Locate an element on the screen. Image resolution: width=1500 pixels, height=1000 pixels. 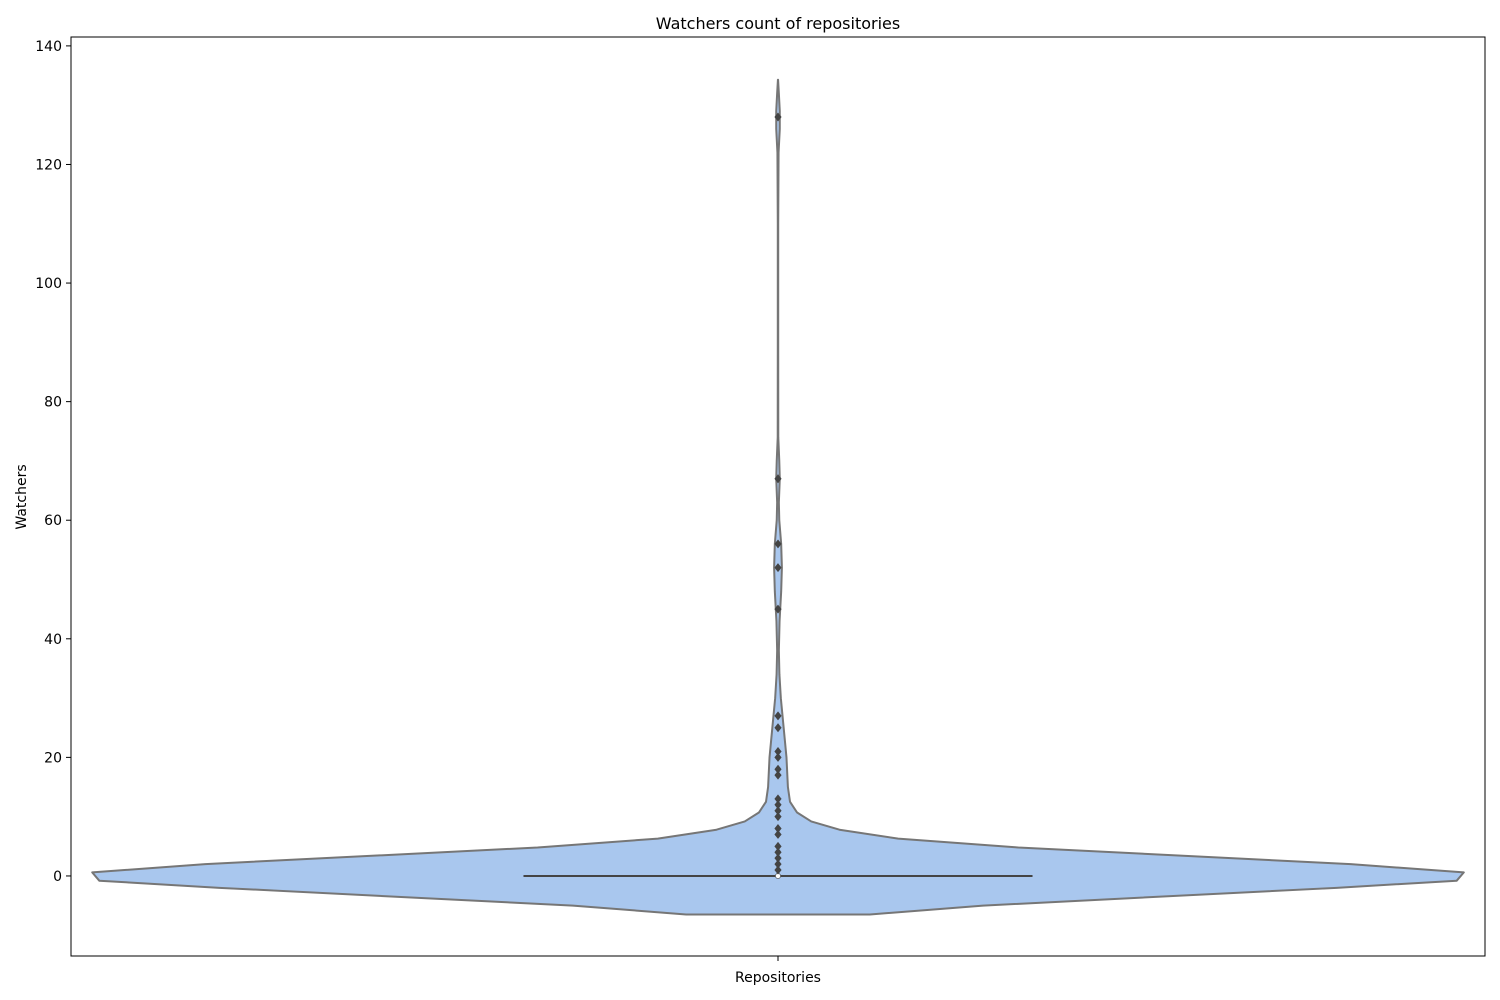
y-tick-label: 0 is located at coordinates (57, 877).